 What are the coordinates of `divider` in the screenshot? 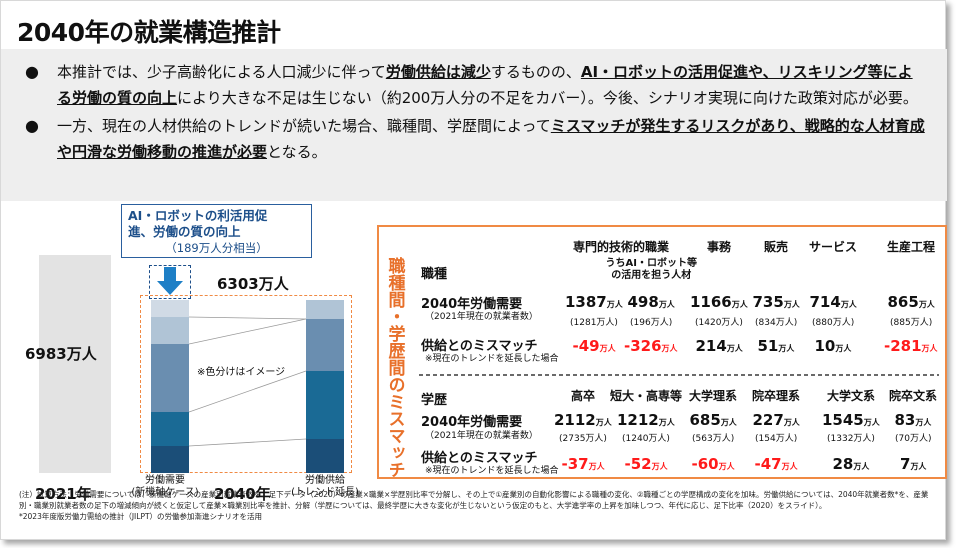 It's located at (679, 375).